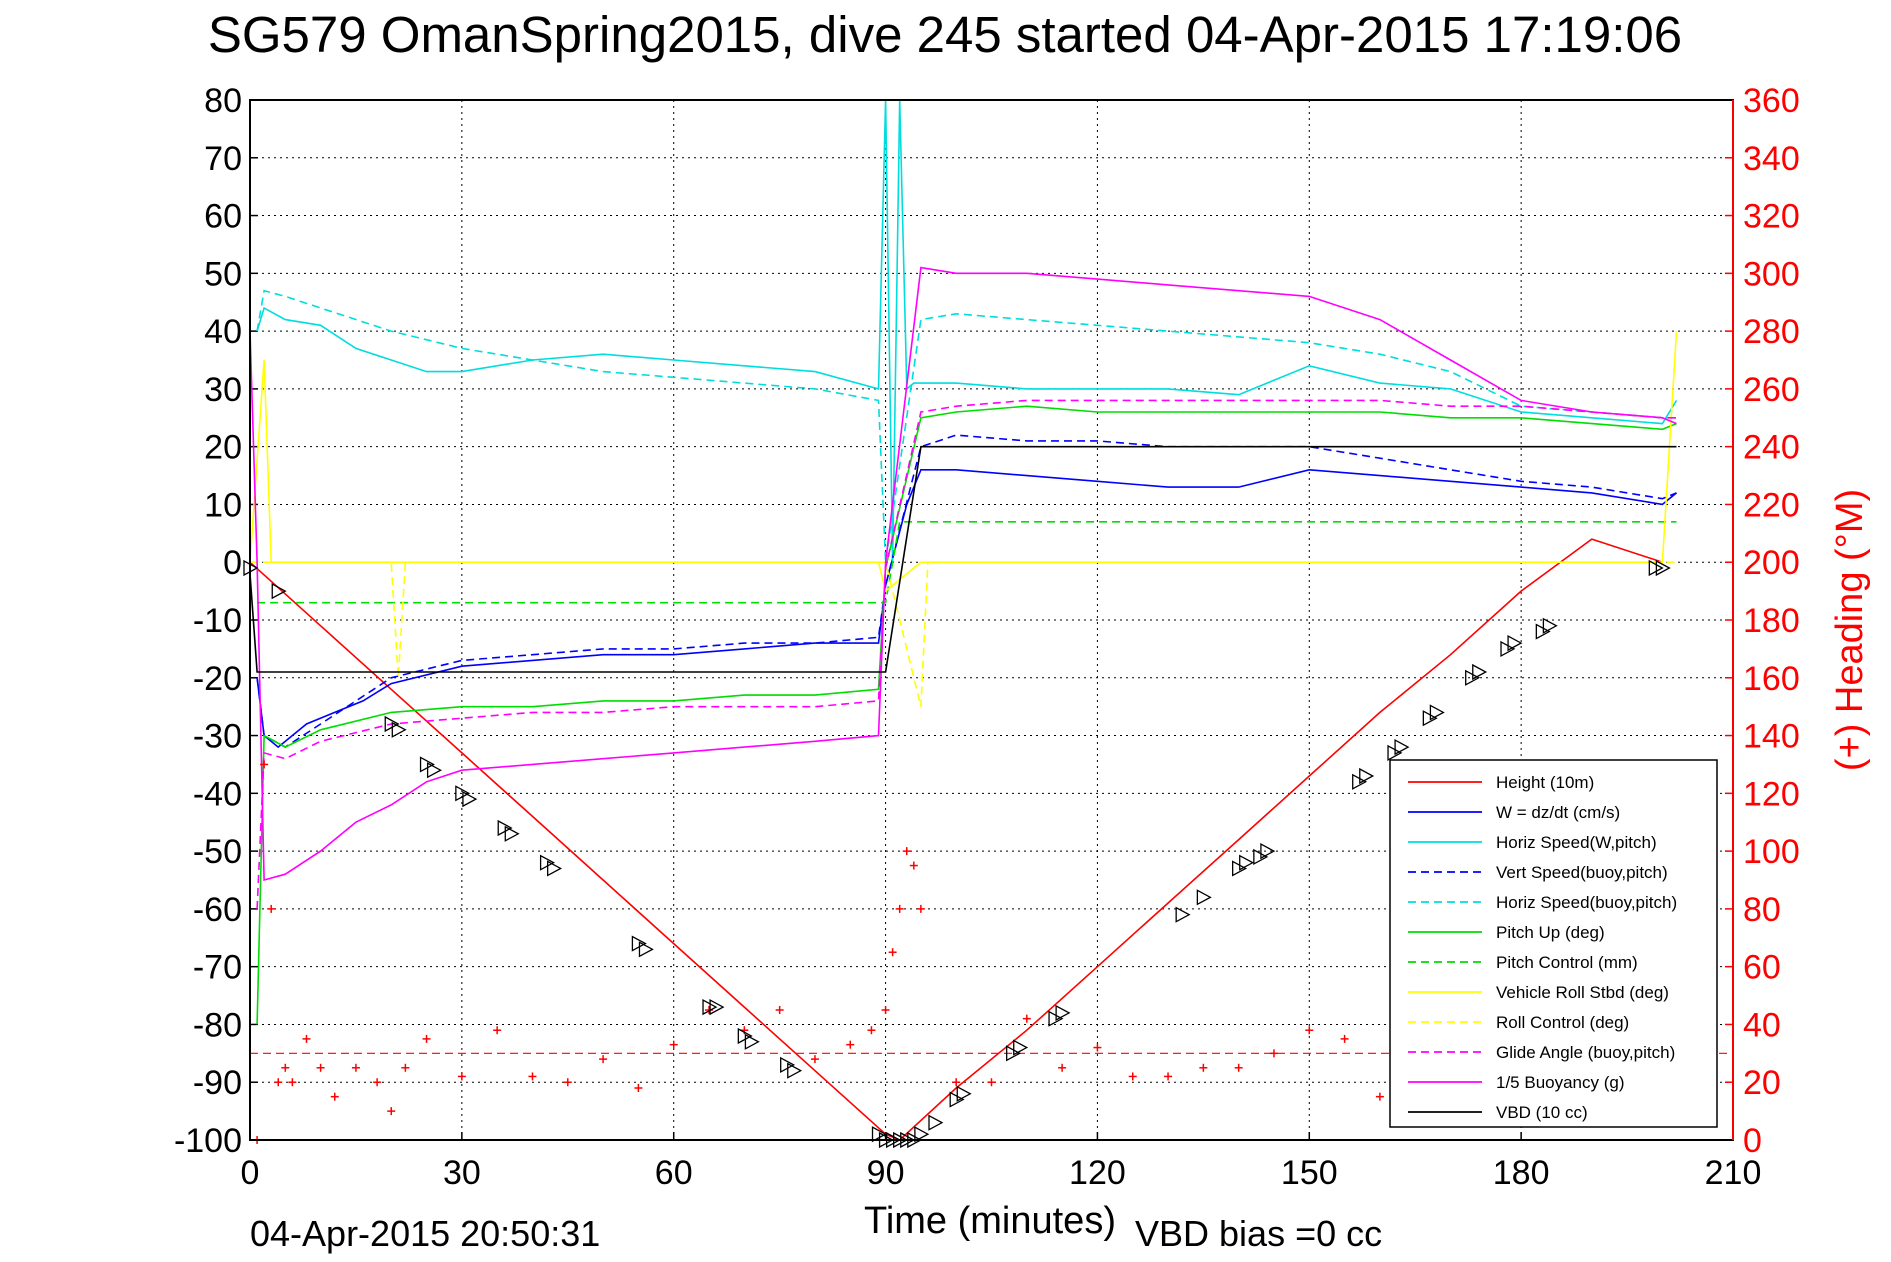  I want to click on legend-label: Height (10m), so click(1545, 782).